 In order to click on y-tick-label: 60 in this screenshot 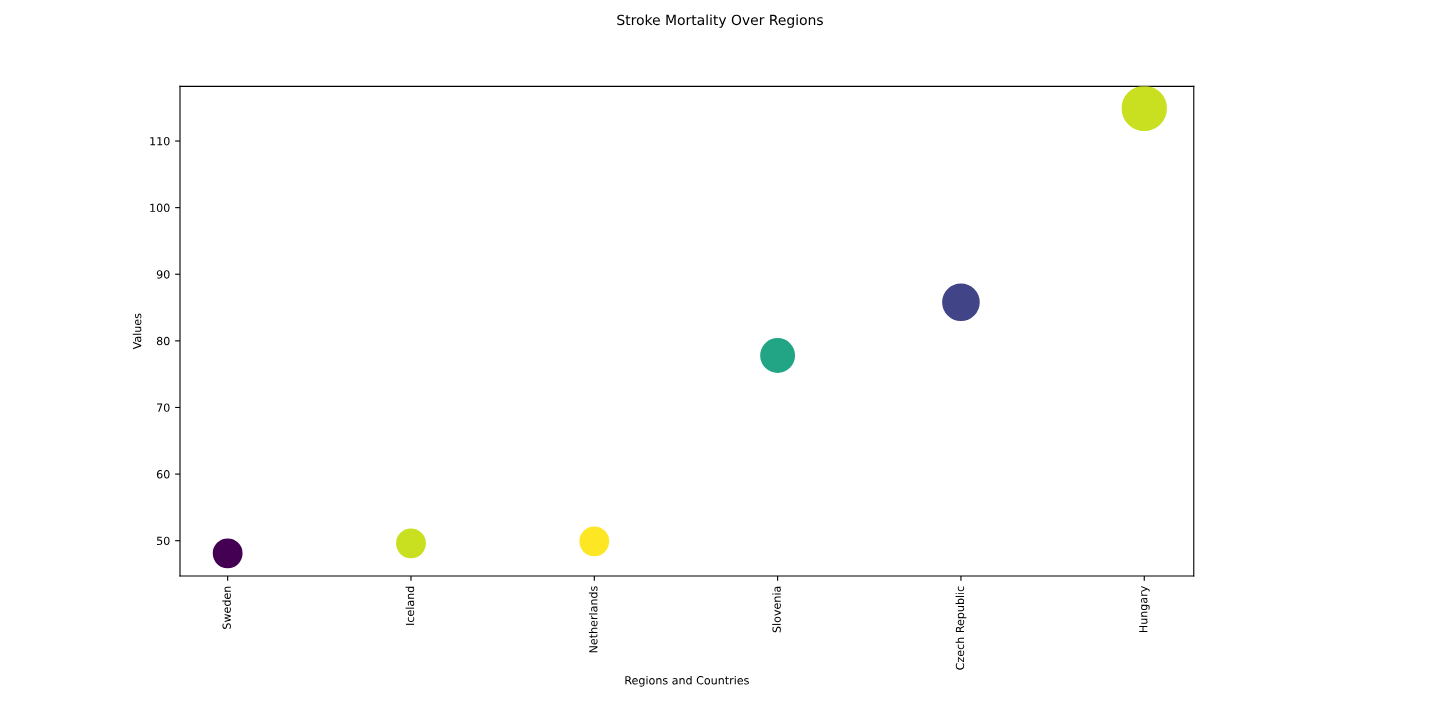, I will do `click(163, 474)`.